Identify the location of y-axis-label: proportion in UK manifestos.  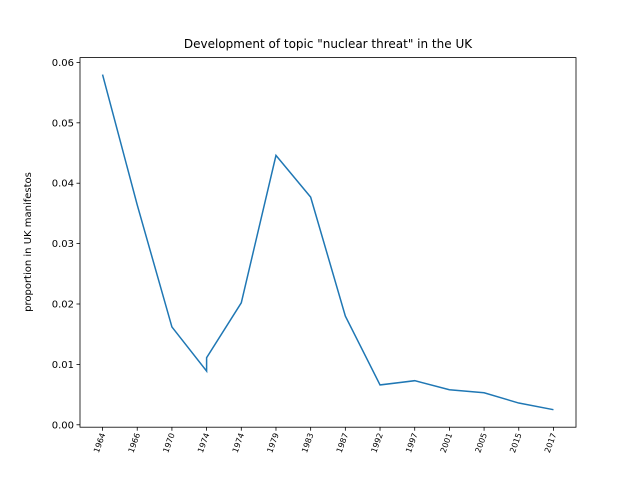
(28, 242).